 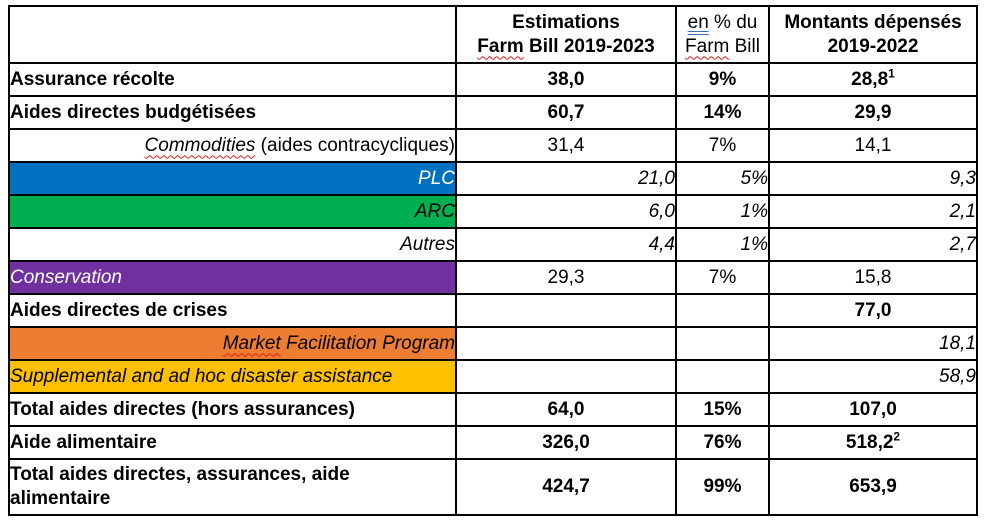 I want to click on row-conservation: Conservation 29,3 7% 15,8, so click(x=493, y=277).